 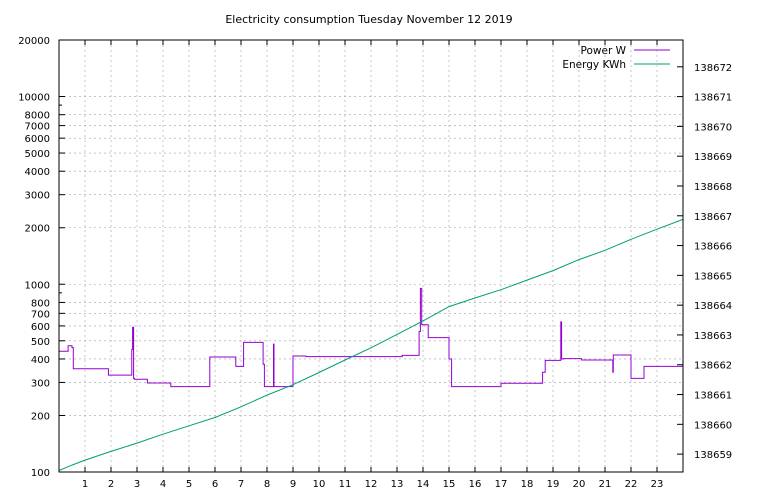 I want to click on x-tick-label: 11, so click(x=345, y=484).